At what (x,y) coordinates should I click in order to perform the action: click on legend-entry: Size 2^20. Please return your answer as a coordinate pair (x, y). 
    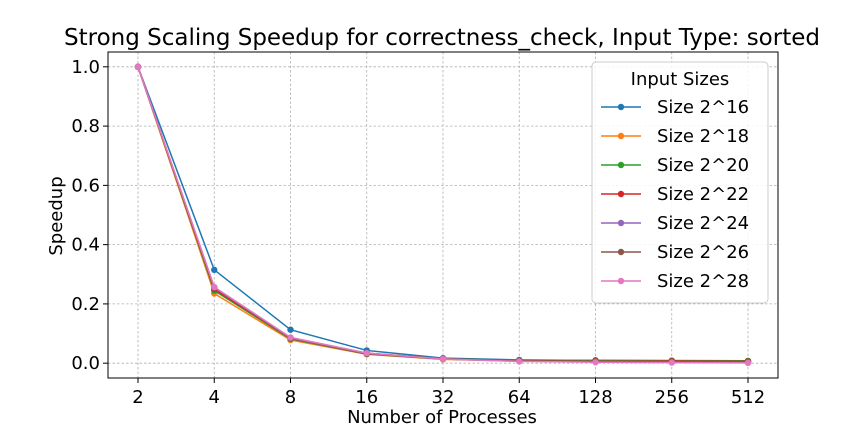
    Looking at the image, I should click on (675, 165).